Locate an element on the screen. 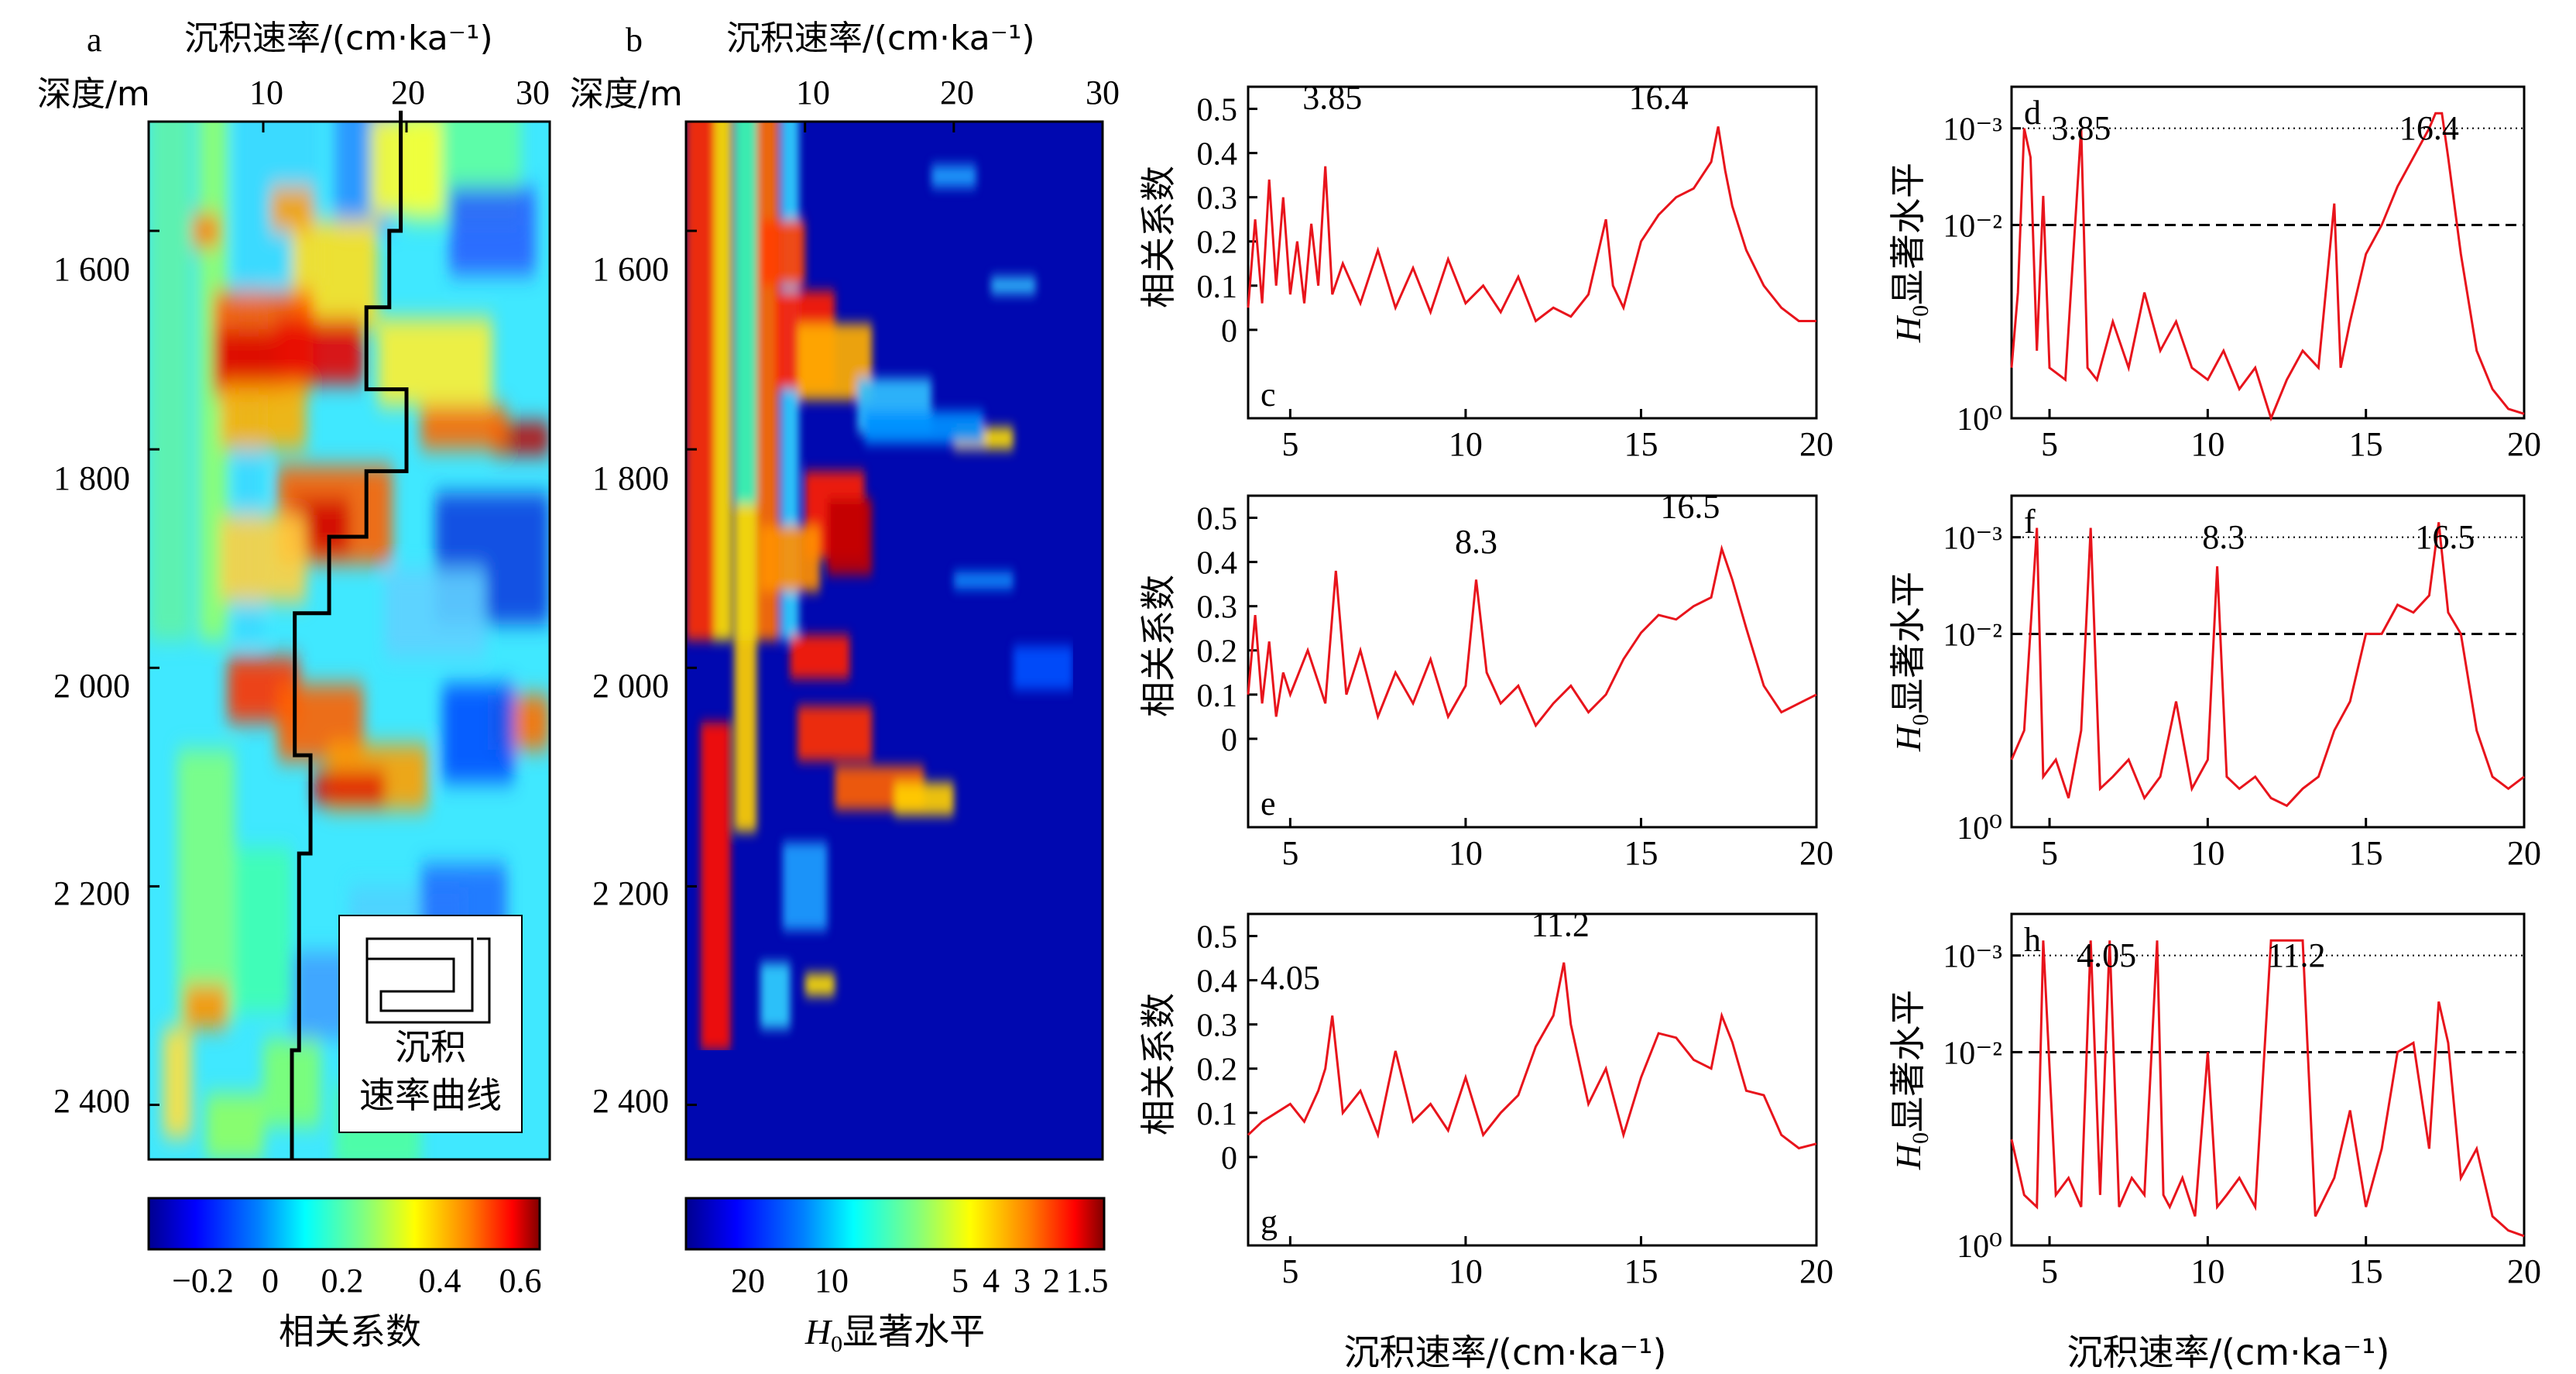 The image size is (2576, 1374). panel-a-top-ticks: 10 20 30 is located at coordinates (399, 93).